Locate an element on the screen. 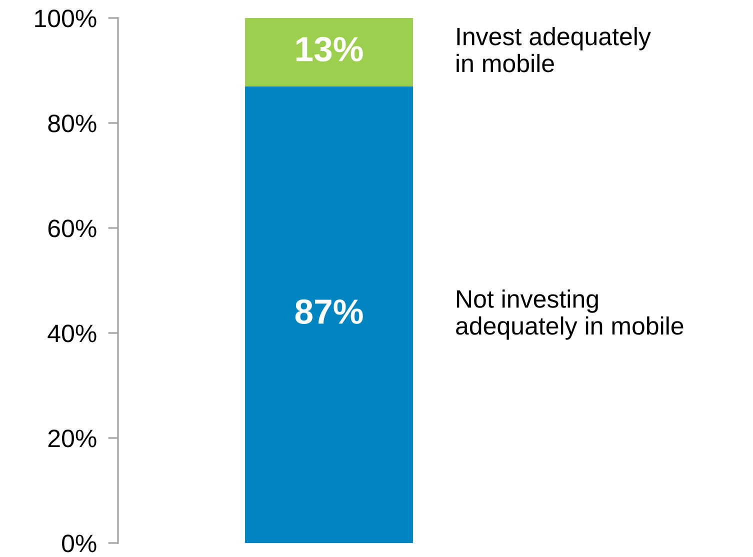  y-tick-label: 0% is located at coordinates (79, 543).